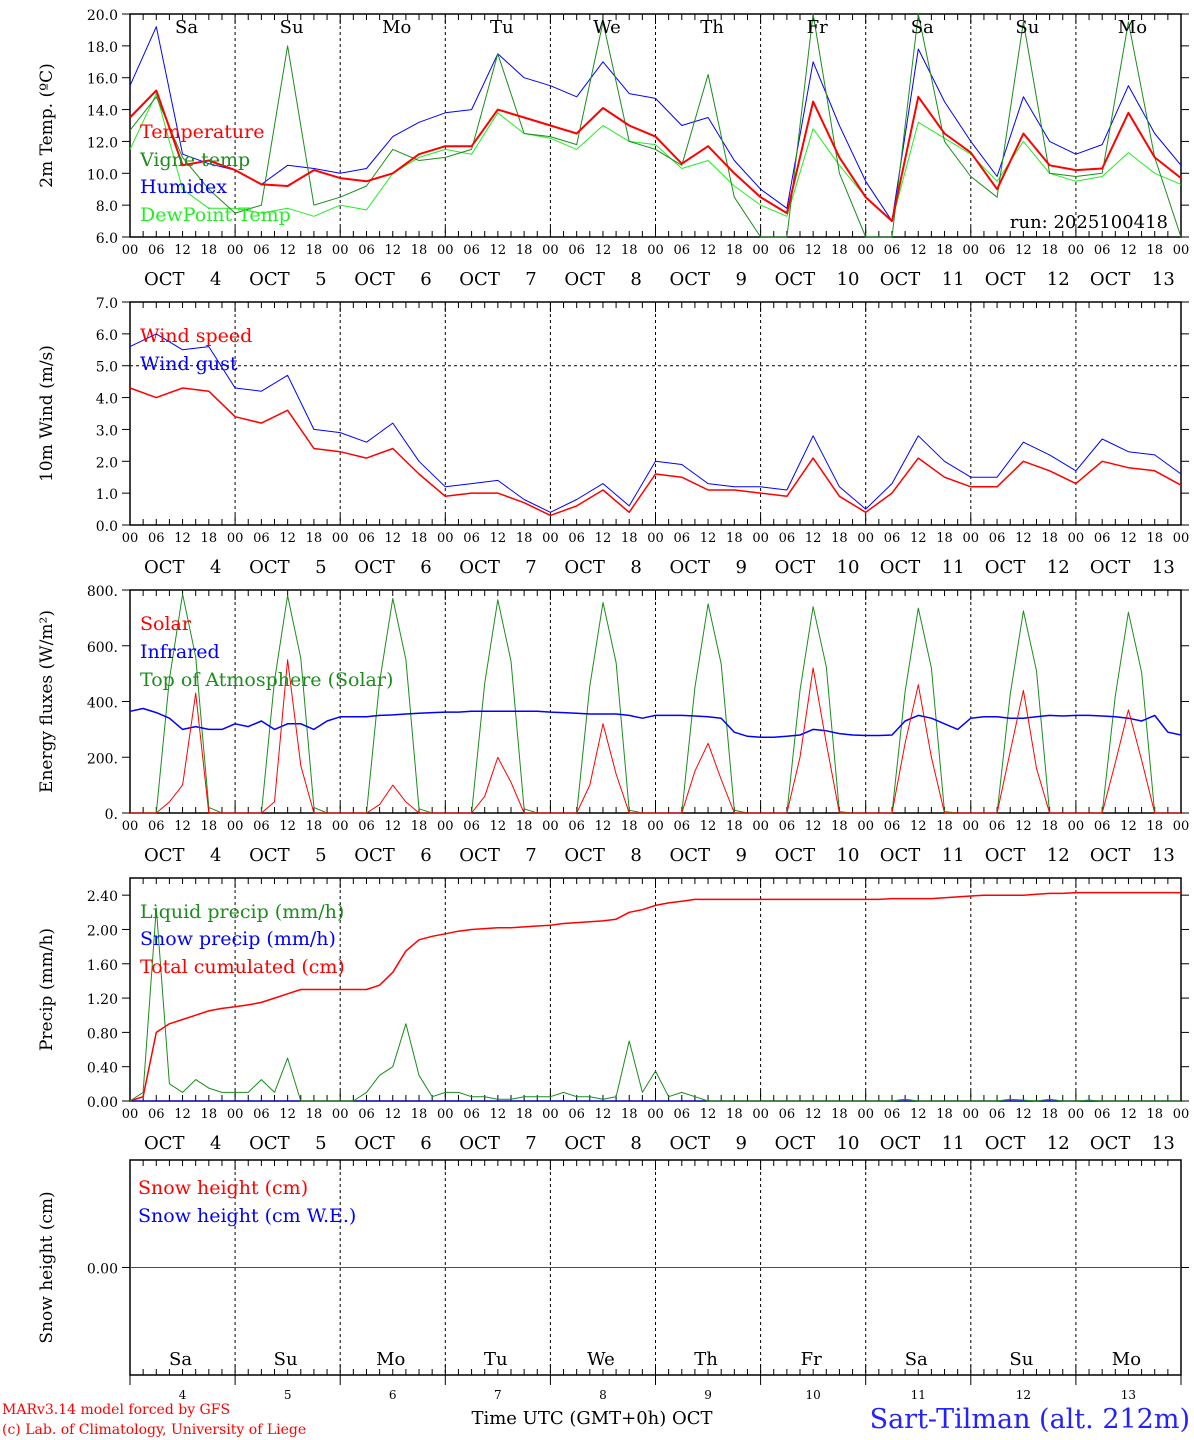  What do you see at coordinates (47, 989) in the screenshot?
I see `precip-y-axis-label: Precip (mm/h)` at bounding box center [47, 989].